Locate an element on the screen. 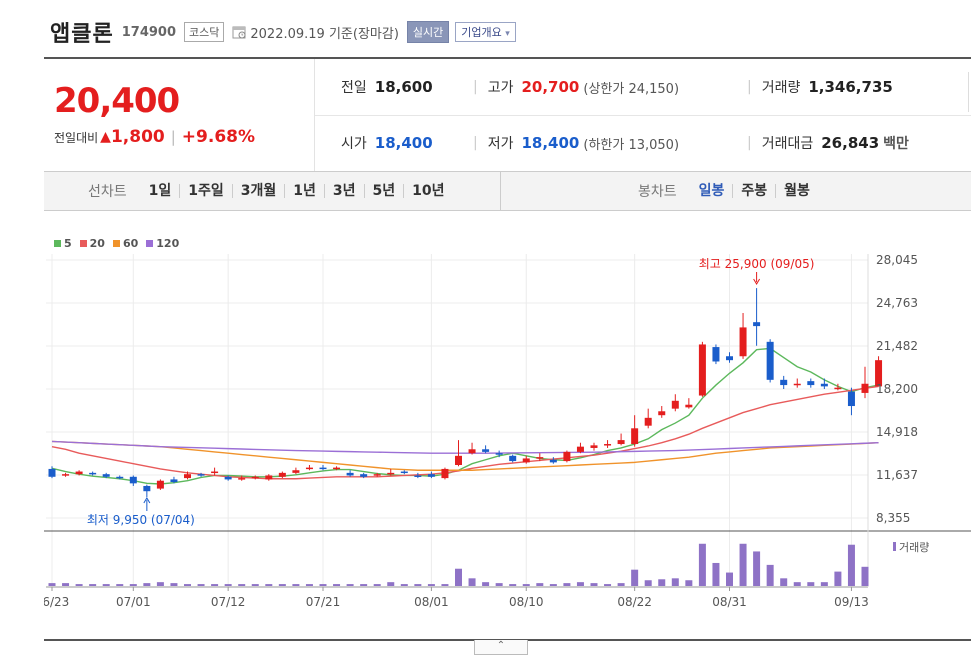  as-of-date: 2022.09.19 기준(장마감) is located at coordinates (324, 34).